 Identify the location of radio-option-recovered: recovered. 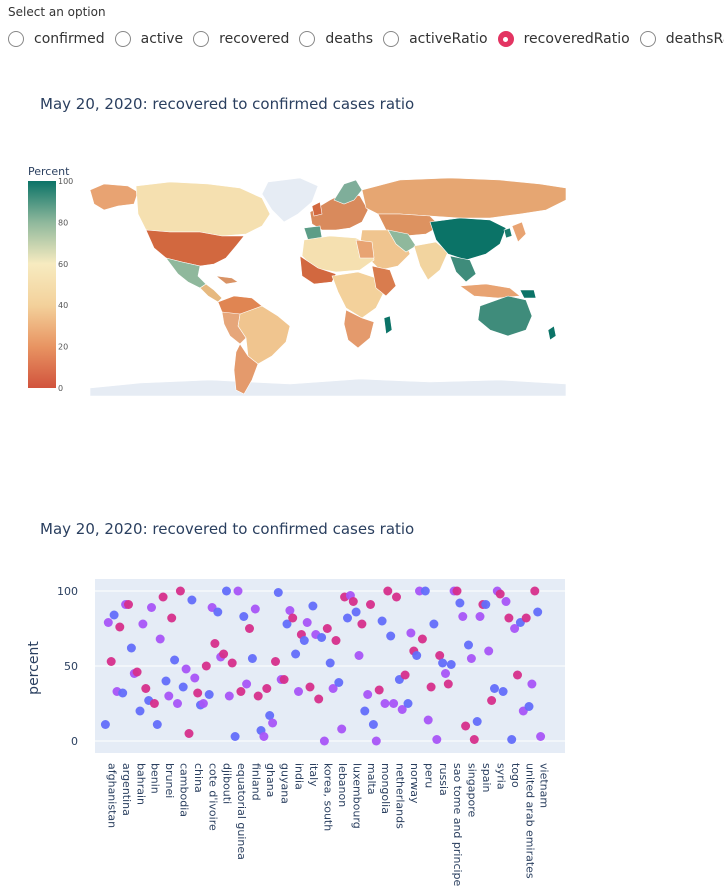
(241, 39).